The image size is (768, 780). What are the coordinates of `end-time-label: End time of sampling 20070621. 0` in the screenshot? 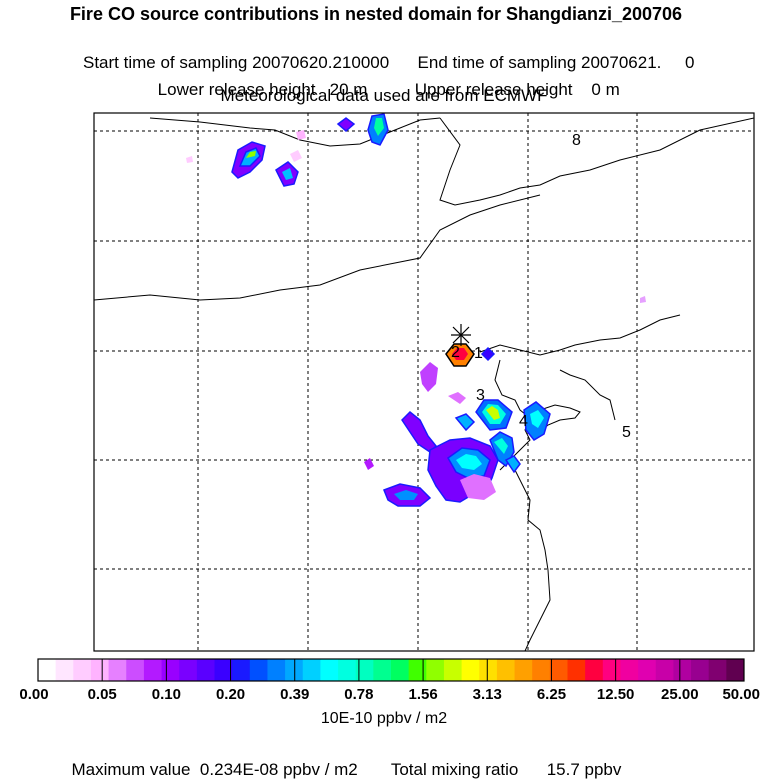 It's located at (556, 62).